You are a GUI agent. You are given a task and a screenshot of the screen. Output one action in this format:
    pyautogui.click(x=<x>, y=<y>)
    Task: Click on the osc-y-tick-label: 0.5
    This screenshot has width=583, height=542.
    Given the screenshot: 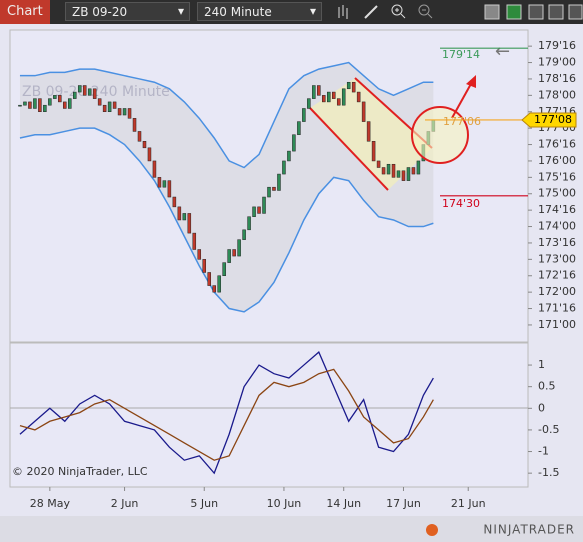 What is the action you would take?
    pyautogui.click(x=547, y=386)
    